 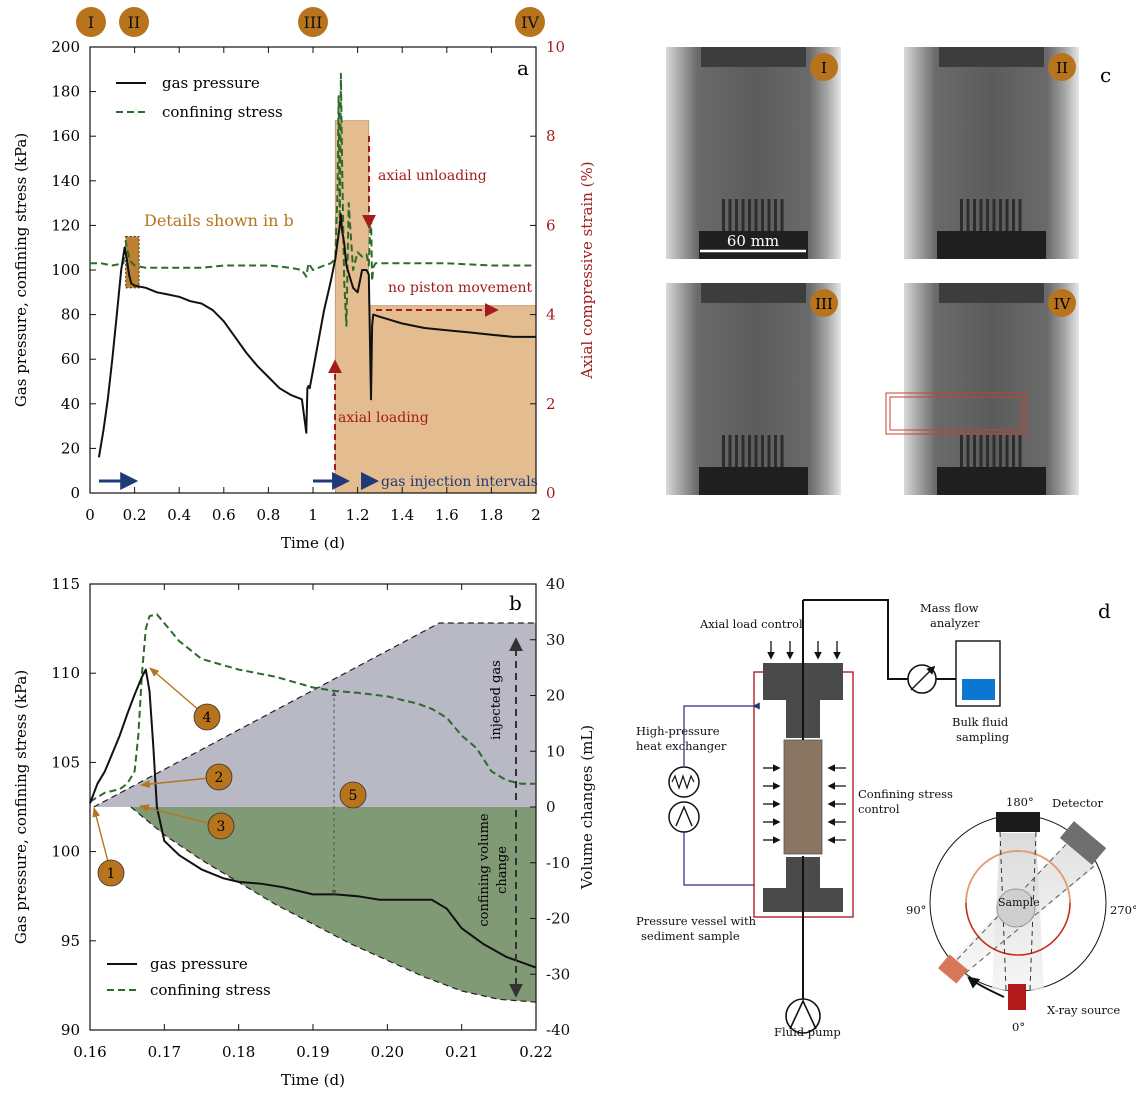 I want to click on x-tick-label: 0.19, so click(x=312, y=1052).